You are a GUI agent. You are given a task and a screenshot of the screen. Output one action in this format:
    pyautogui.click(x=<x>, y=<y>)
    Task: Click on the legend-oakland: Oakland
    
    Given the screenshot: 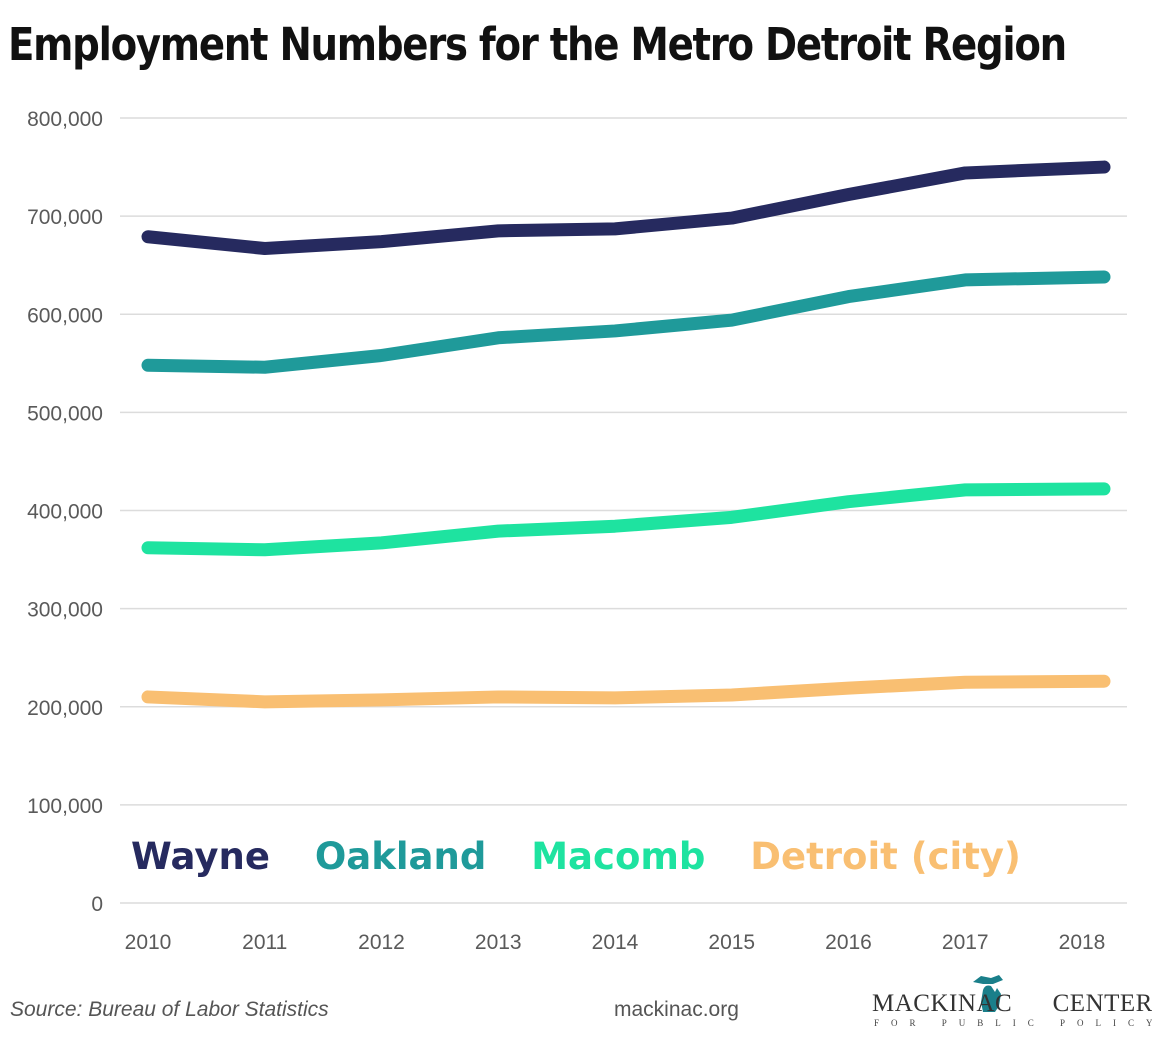 What is the action you would take?
    pyautogui.click(x=400, y=856)
    